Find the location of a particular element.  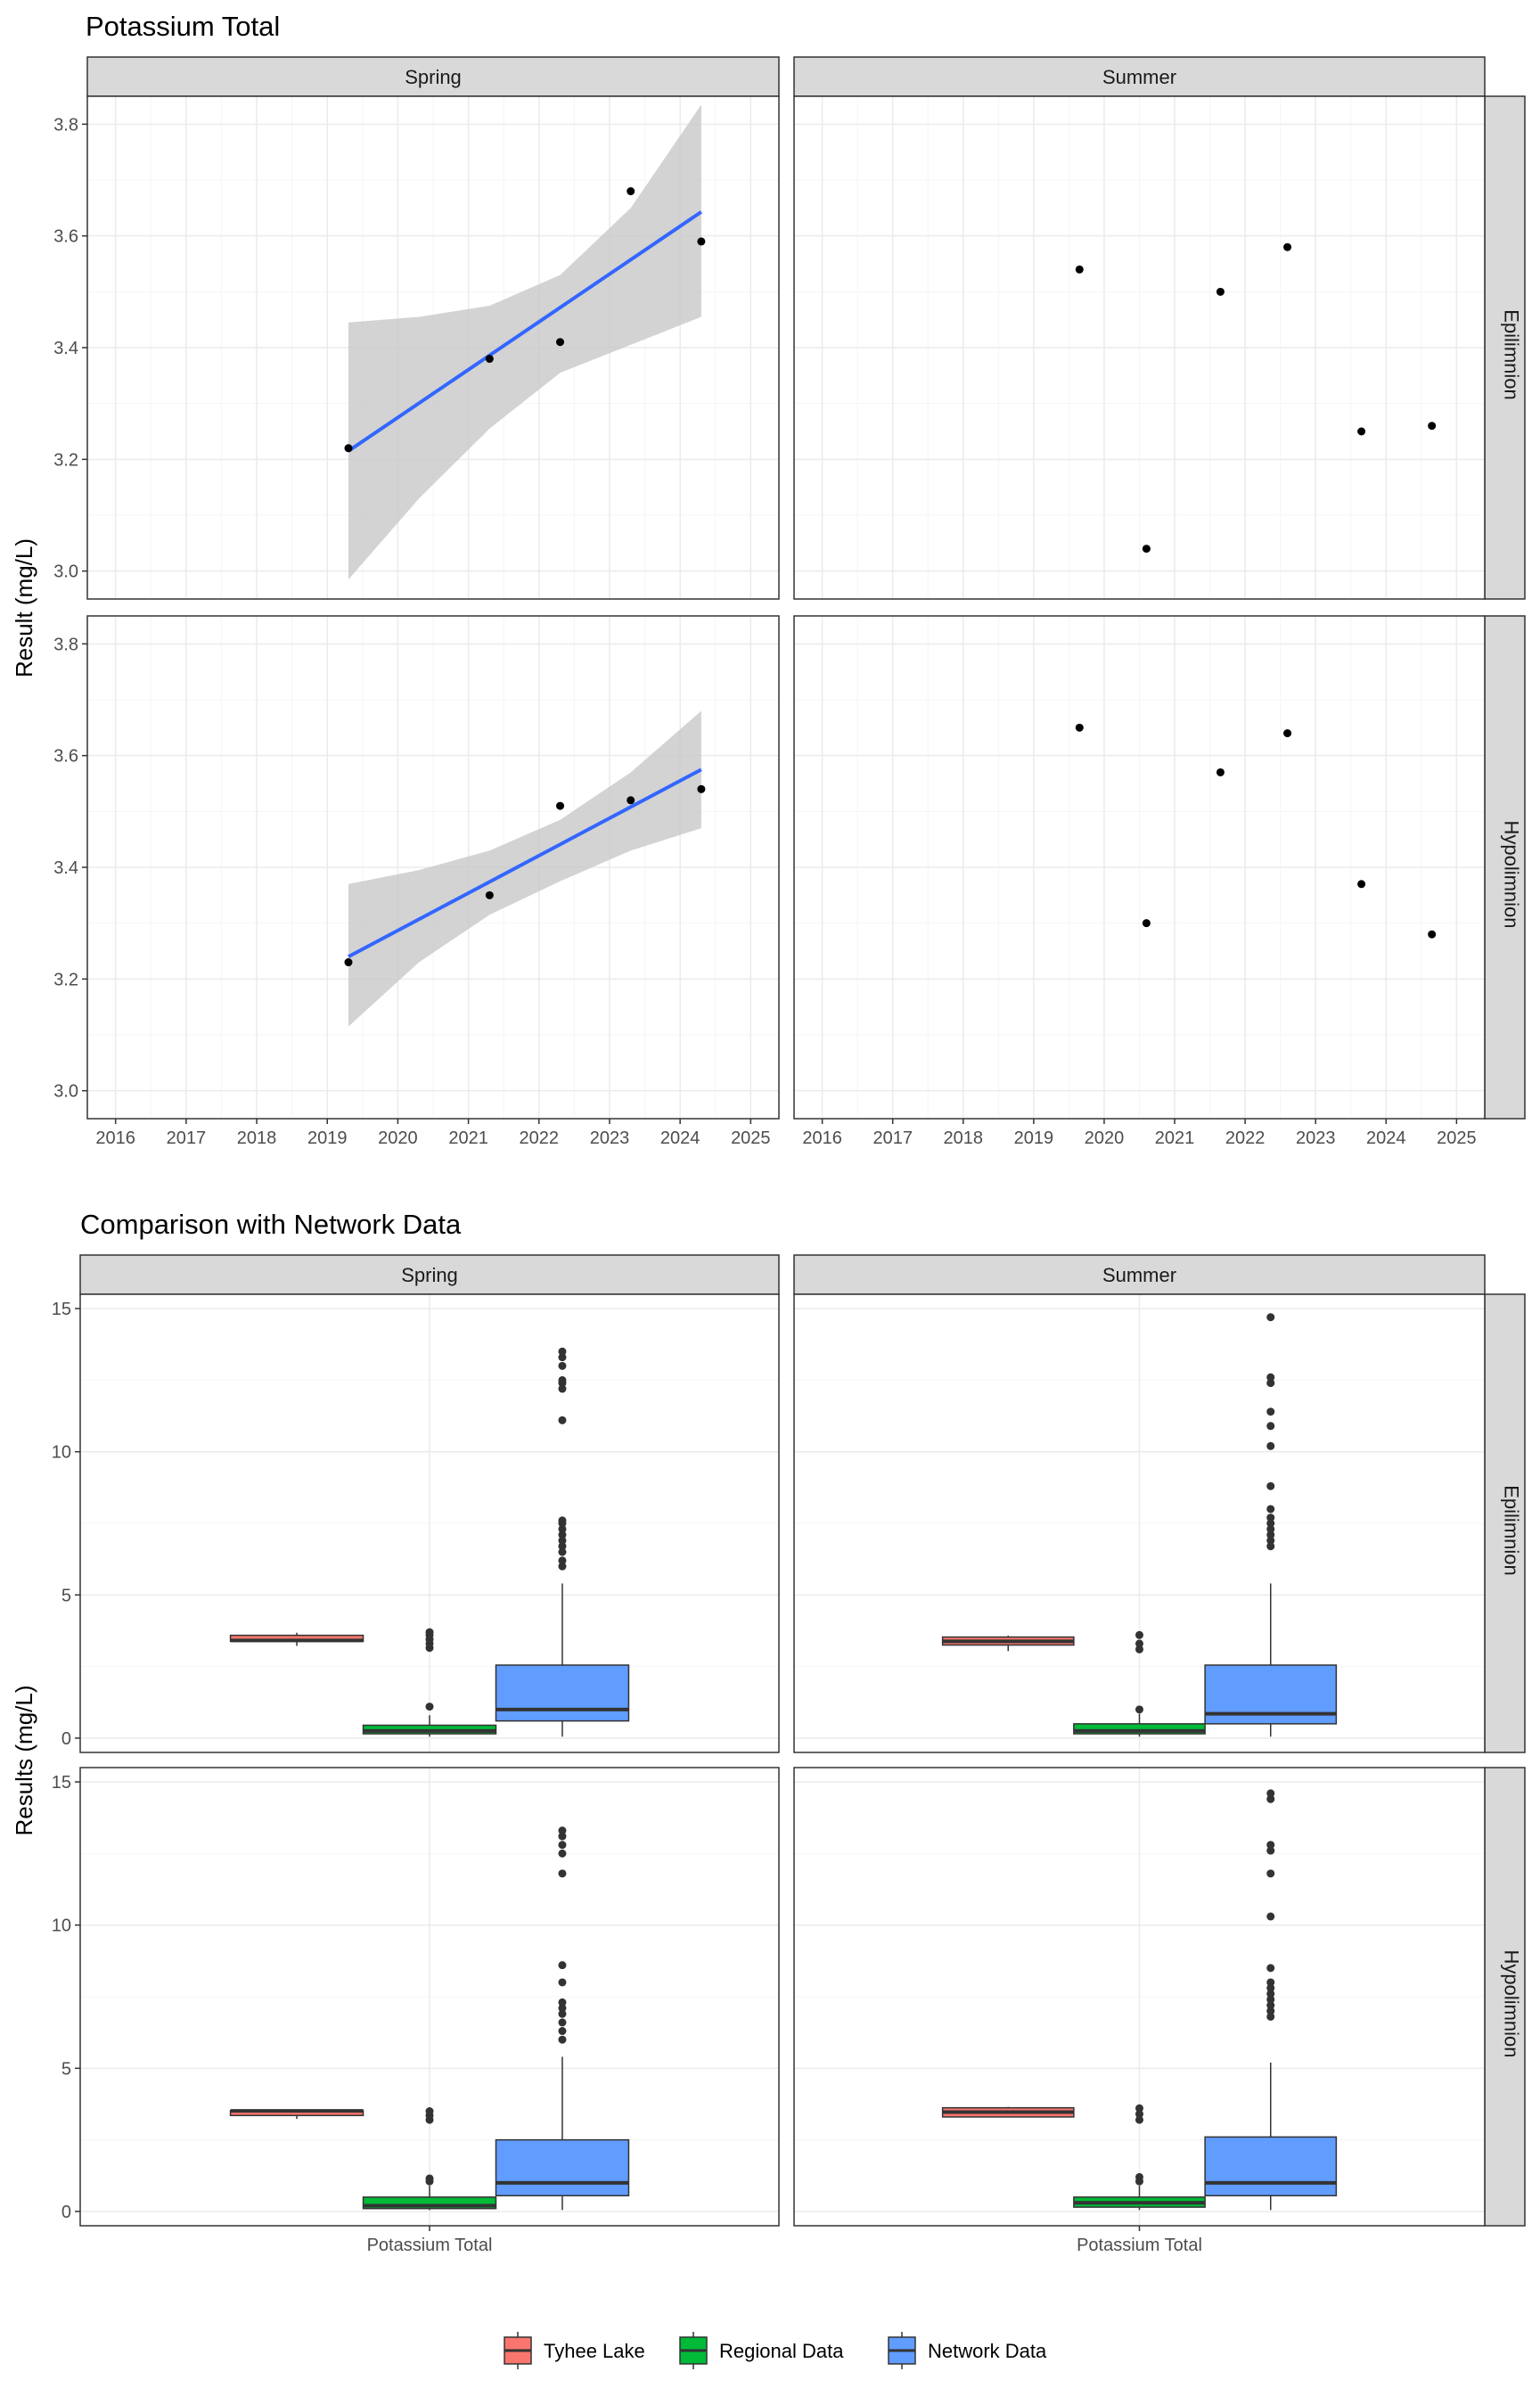

x-tick-label: 2018 is located at coordinates (257, 1138).